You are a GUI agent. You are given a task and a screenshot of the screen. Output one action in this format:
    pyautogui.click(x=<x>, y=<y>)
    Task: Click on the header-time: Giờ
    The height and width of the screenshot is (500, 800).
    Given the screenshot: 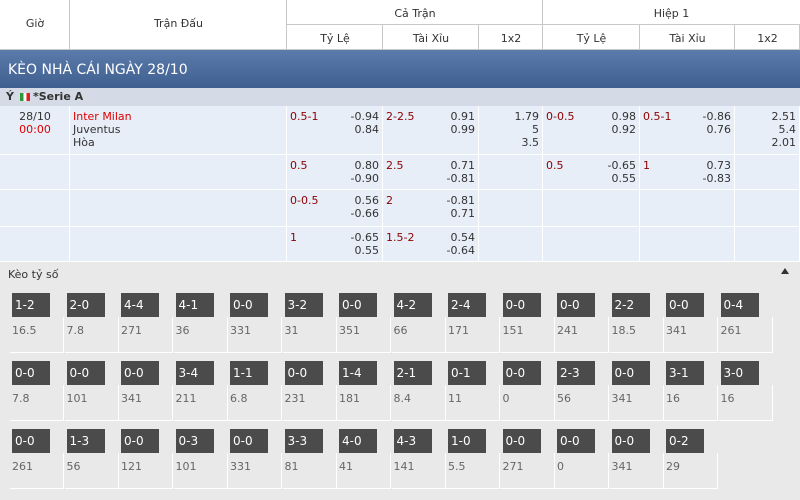 What is the action you would take?
    pyautogui.click(x=35, y=23)
    